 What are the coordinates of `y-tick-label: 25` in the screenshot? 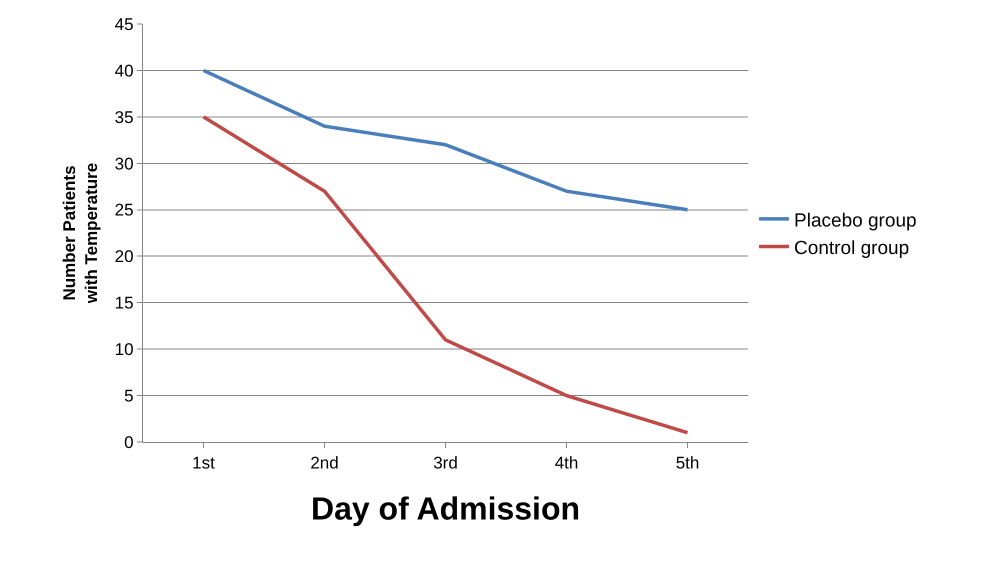 It's located at (124, 210).